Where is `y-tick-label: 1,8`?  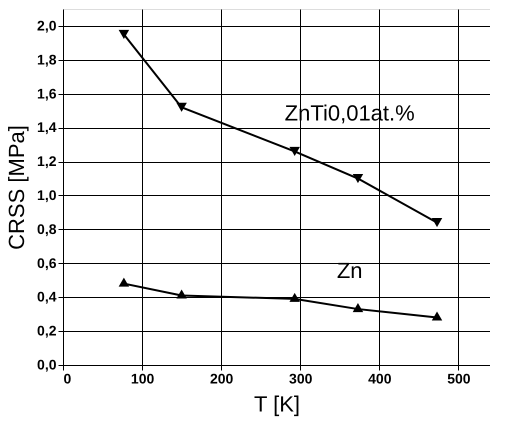 y-tick-label: 1,8 is located at coordinates (47, 59).